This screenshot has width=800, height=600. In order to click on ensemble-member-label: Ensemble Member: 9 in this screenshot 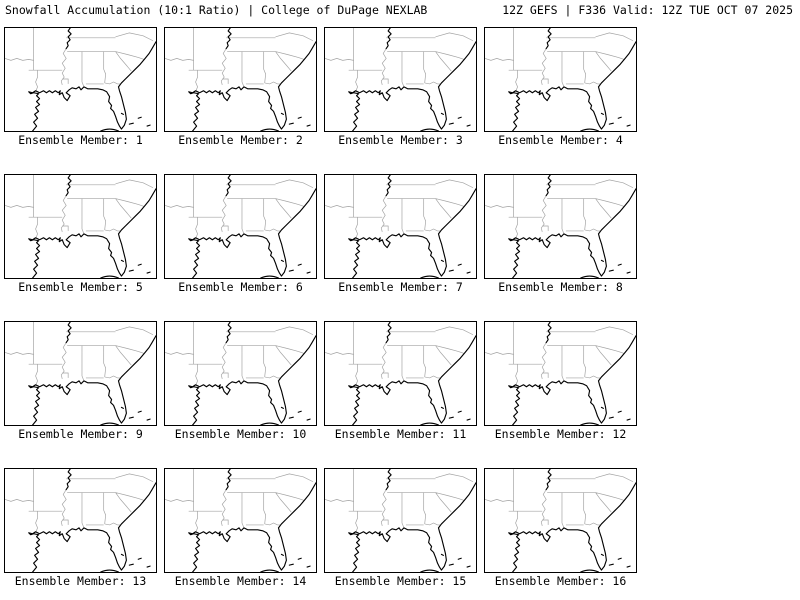, I will do `click(80, 434)`.